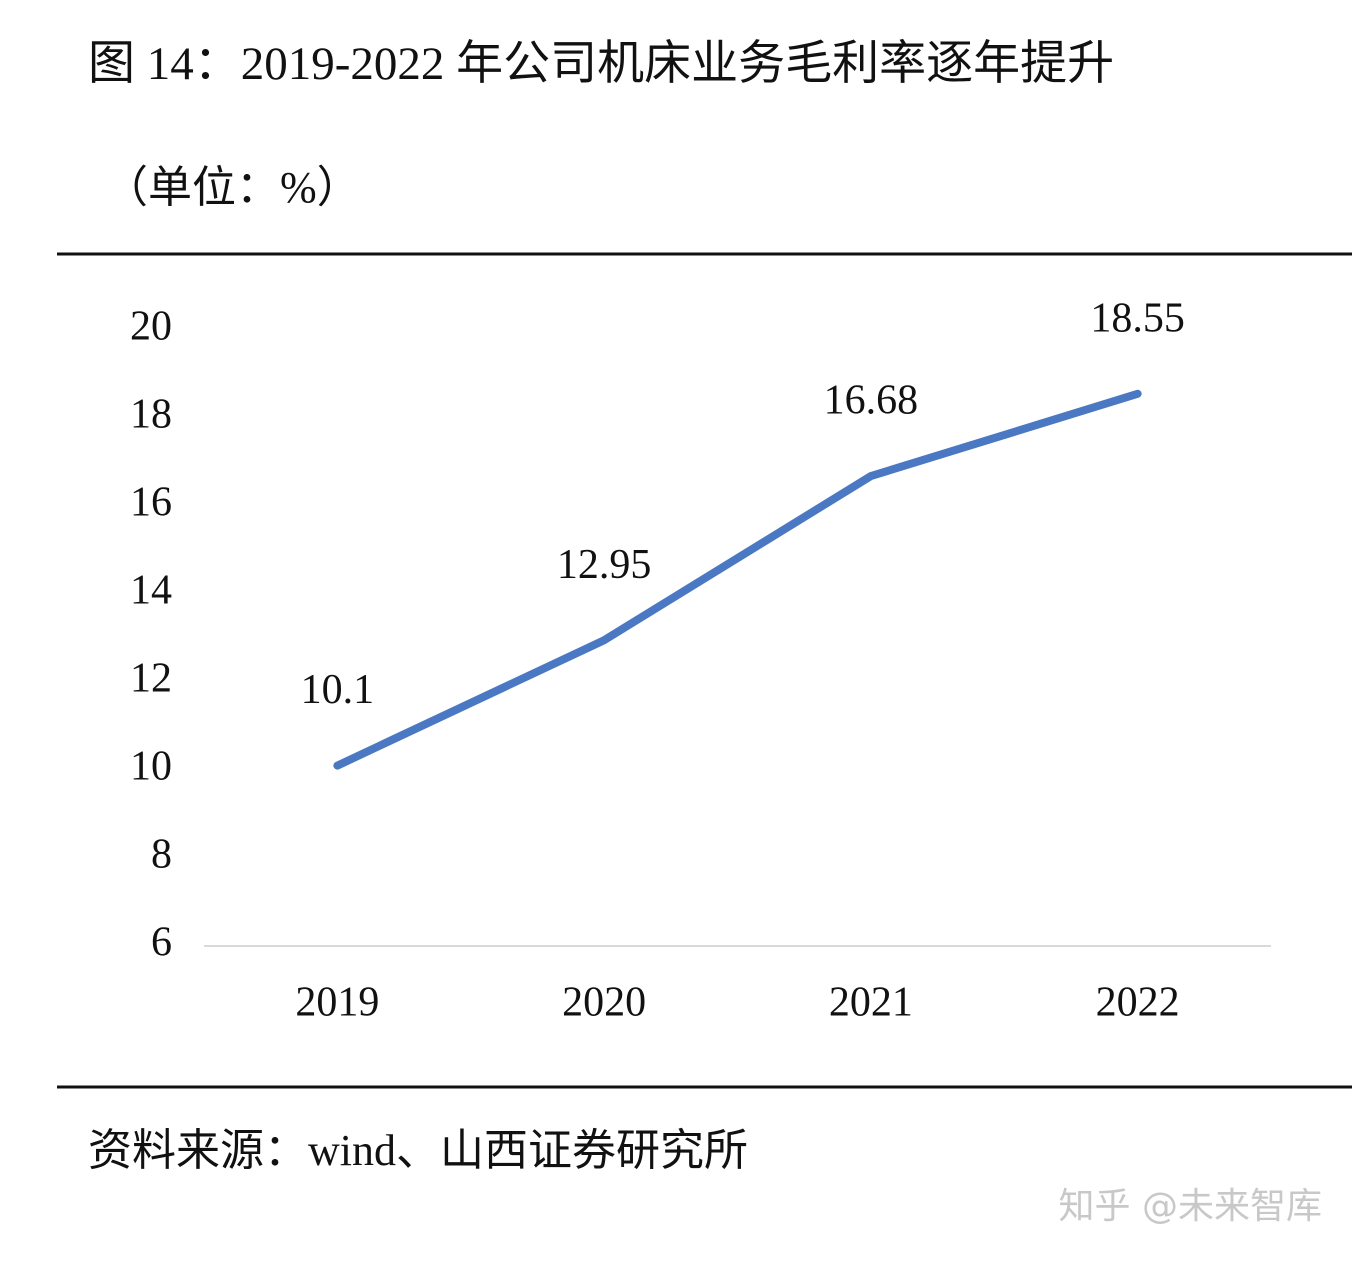  What do you see at coordinates (601, 64) in the screenshot?
I see `chart-title: 图 14：2019-2022 年公司机床业务毛利率逐年提升` at bounding box center [601, 64].